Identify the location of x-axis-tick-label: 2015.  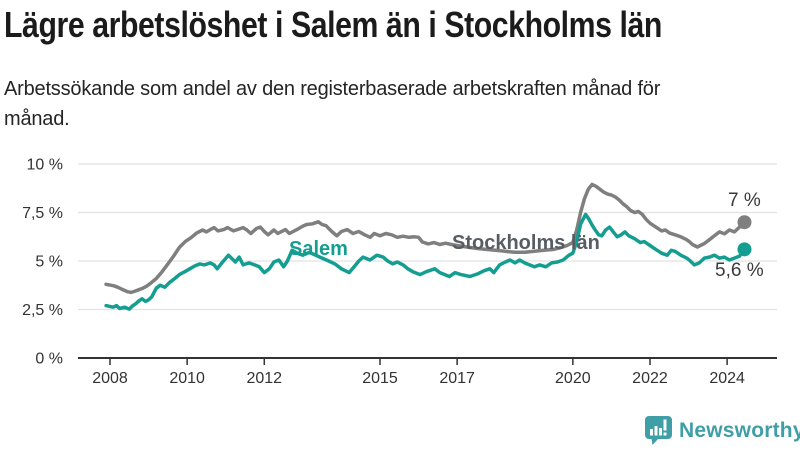
(380, 378).